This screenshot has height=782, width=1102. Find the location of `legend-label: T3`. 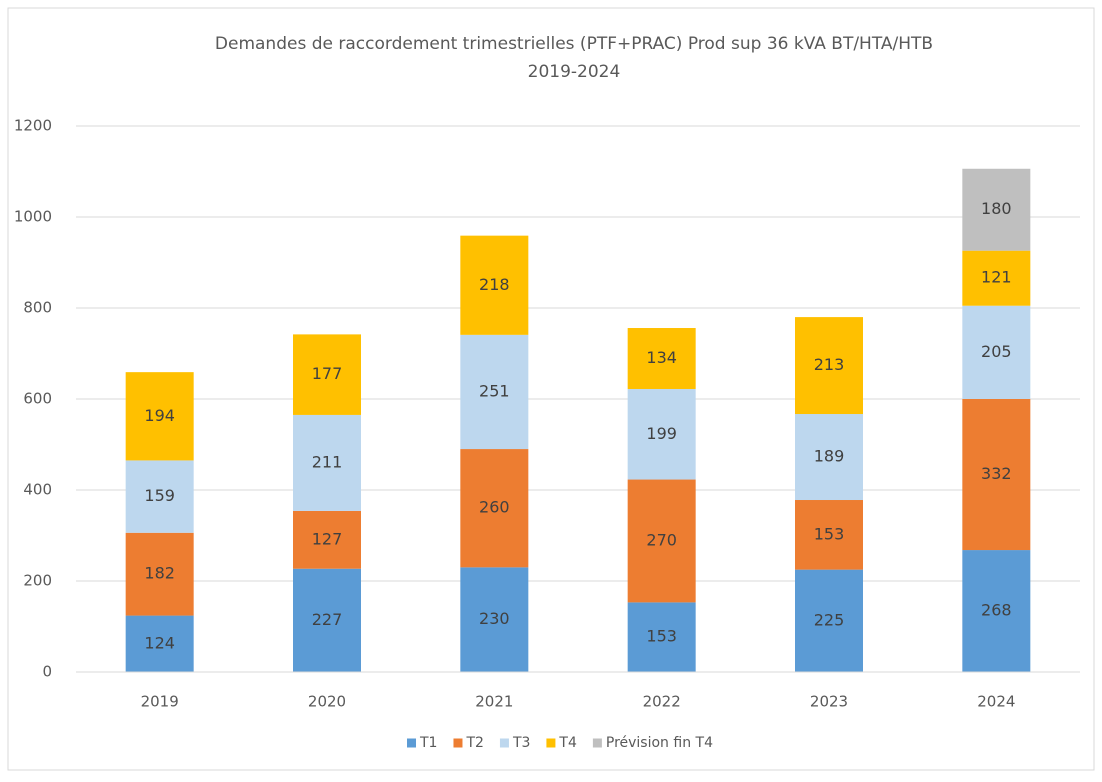

legend-label: T3 is located at coordinates (521, 743).